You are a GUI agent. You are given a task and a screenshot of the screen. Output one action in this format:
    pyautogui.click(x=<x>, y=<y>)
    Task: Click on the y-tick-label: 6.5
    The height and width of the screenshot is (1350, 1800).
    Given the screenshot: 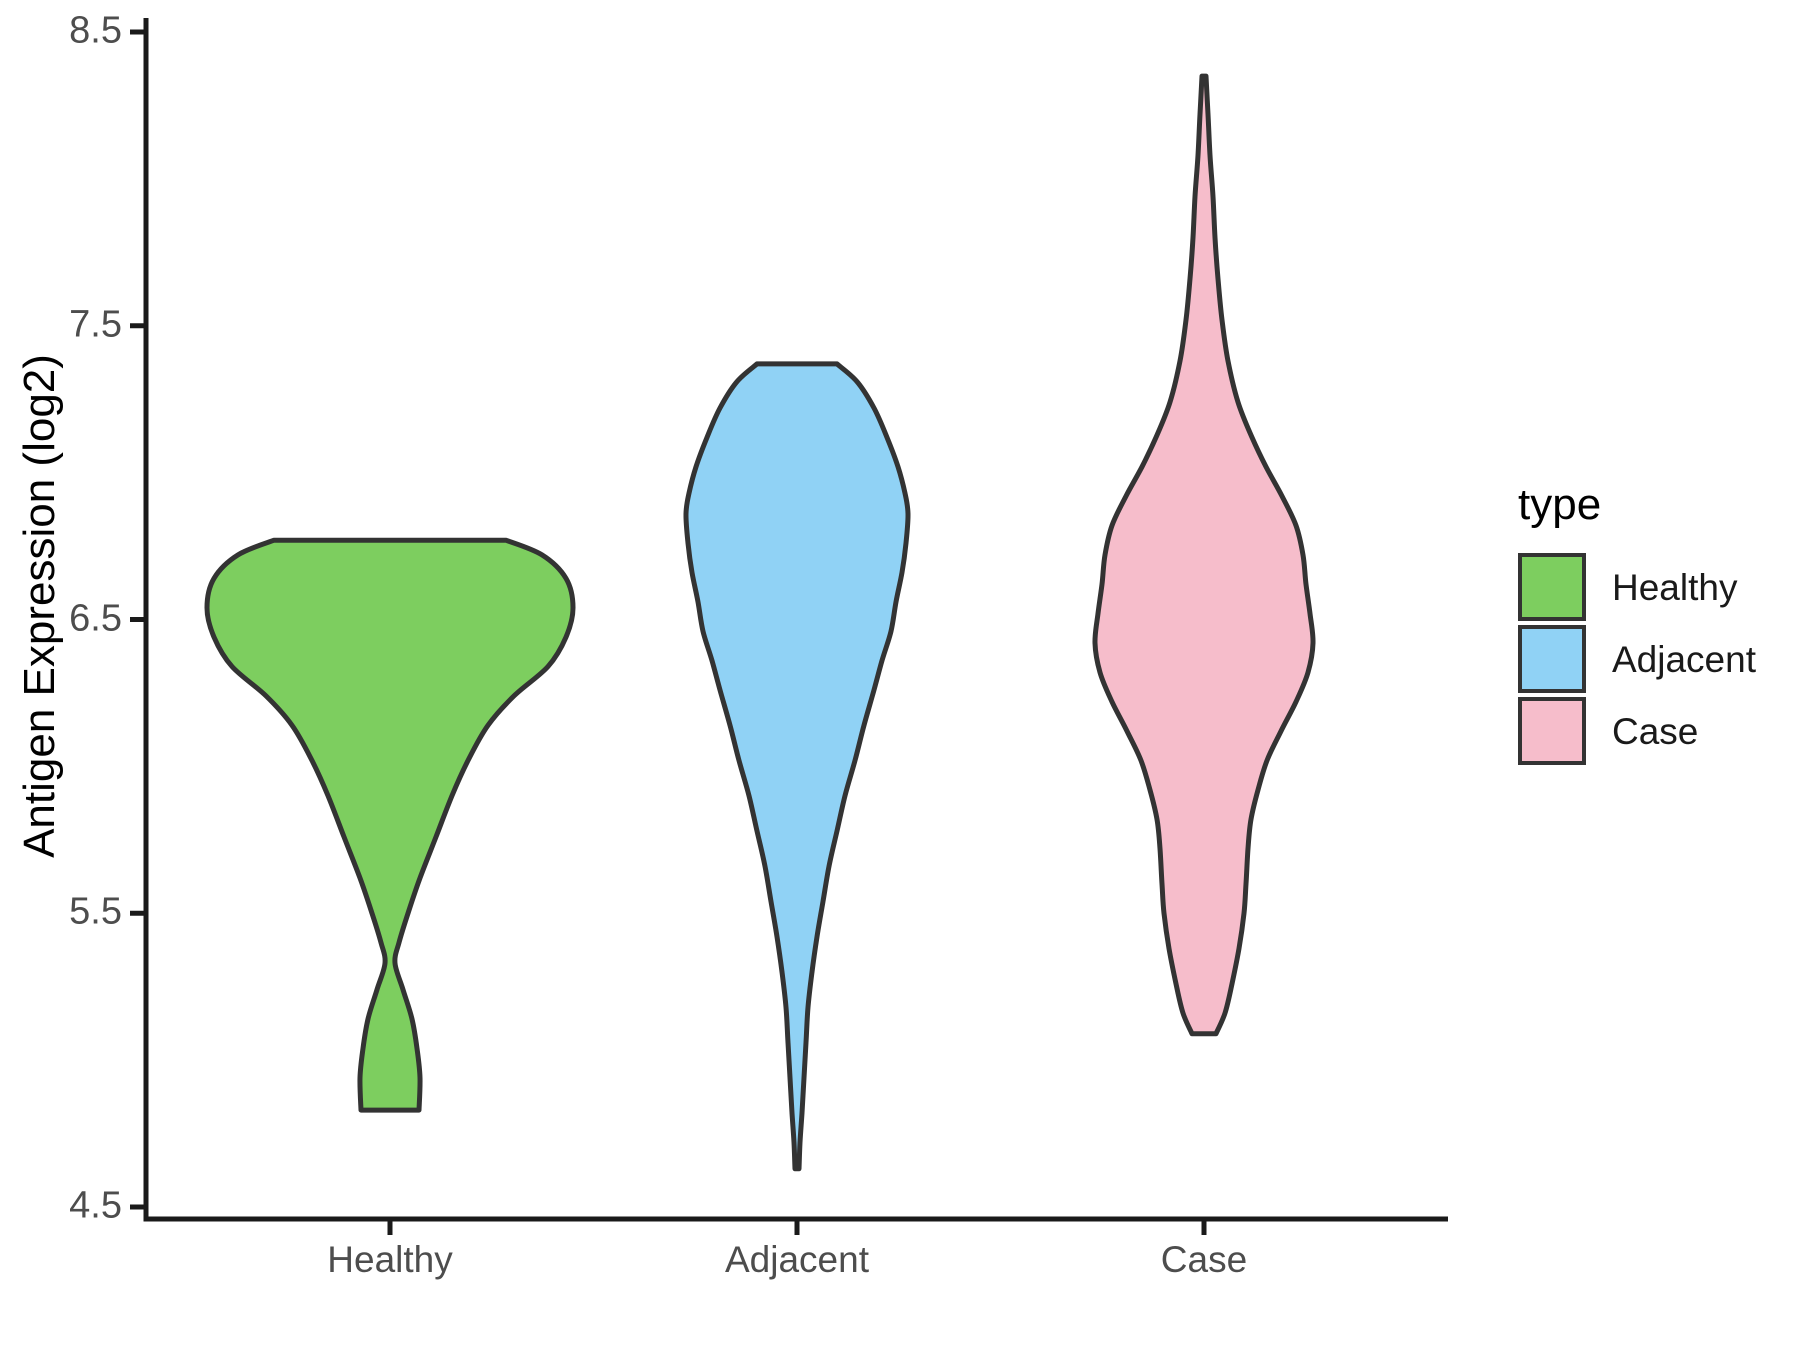 What is the action you would take?
    pyautogui.click(x=95, y=617)
    